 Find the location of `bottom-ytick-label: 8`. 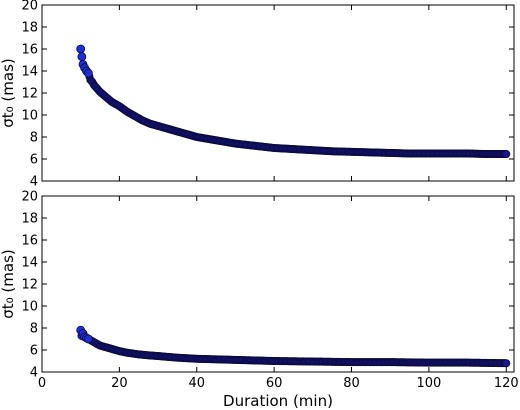

bottom-ytick-label: 8 is located at coordinates (34, 329).